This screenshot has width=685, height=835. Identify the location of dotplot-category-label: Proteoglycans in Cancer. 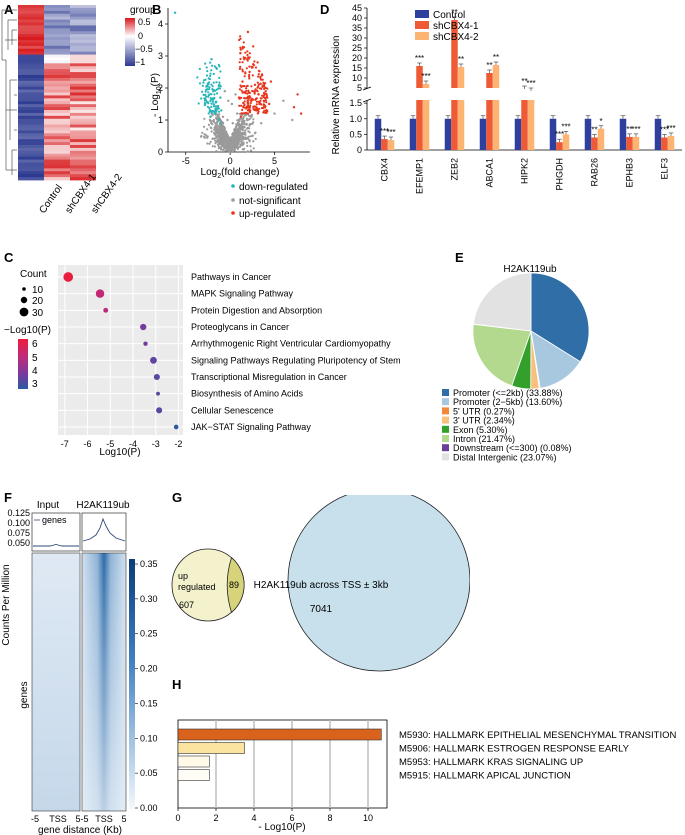
(240, 327).